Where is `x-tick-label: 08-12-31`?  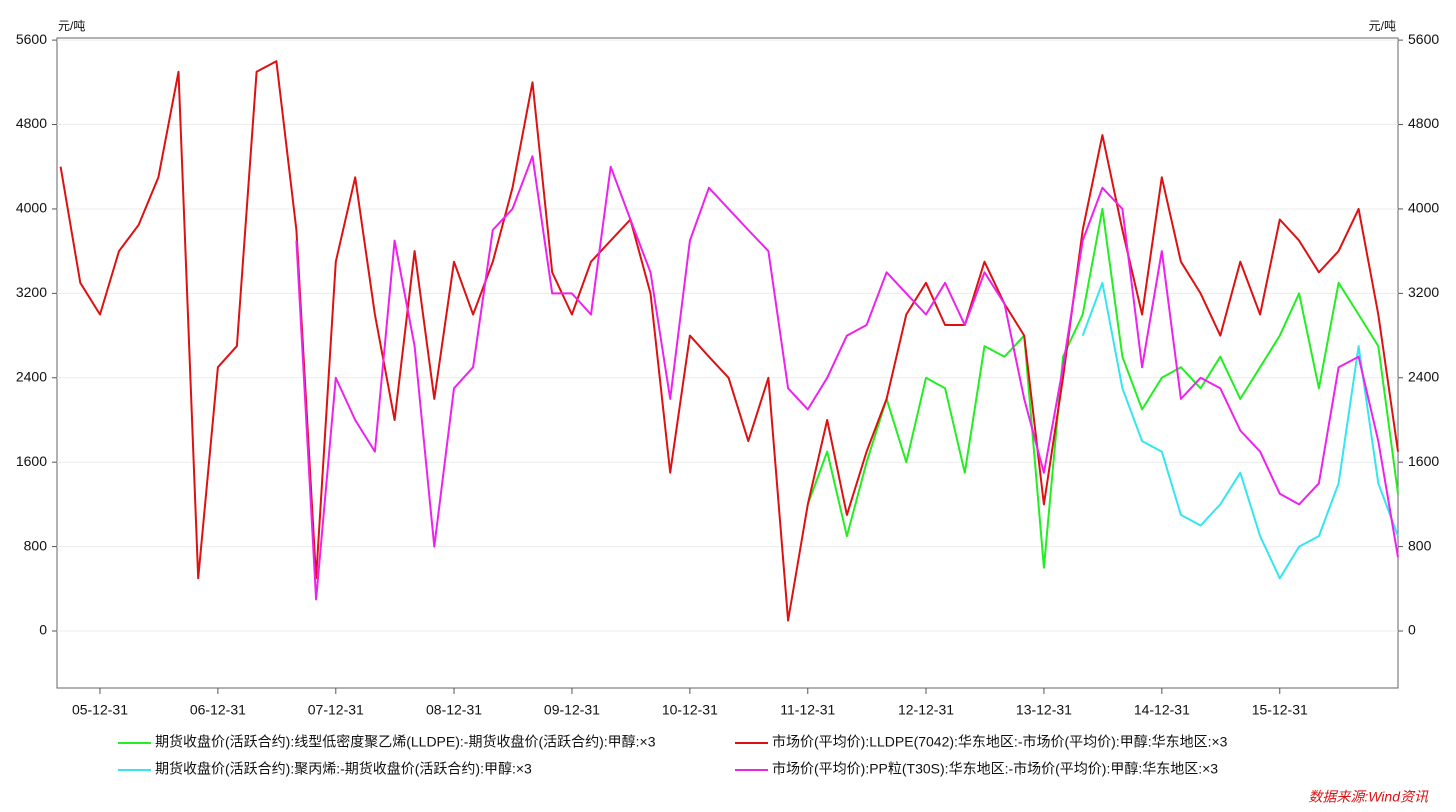
x-tick-label: 08-12-31 is located at coordinates (454, 710).